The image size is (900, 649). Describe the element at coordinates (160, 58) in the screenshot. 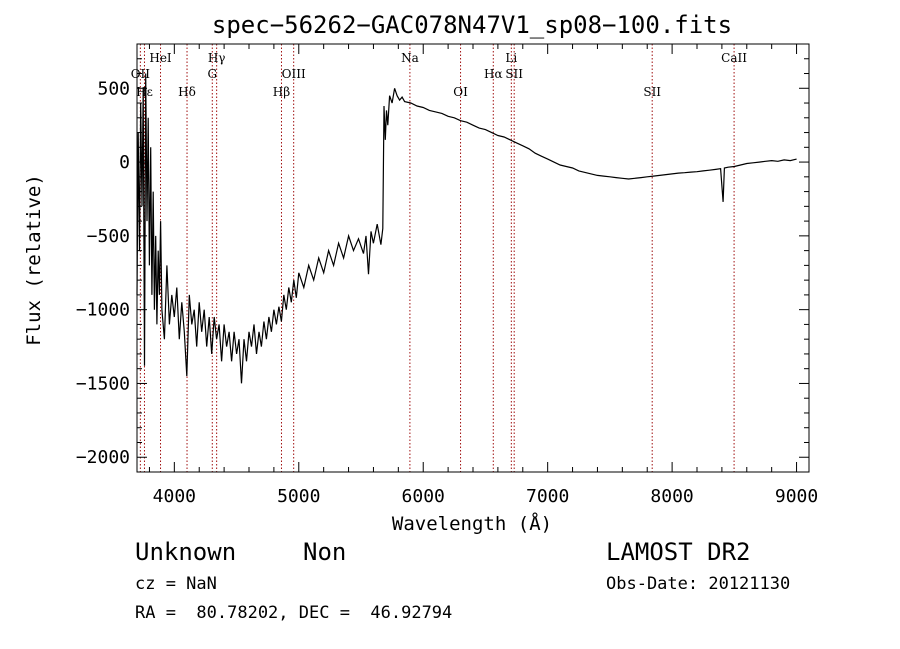

I see `line-label-2: HeI` at that location.